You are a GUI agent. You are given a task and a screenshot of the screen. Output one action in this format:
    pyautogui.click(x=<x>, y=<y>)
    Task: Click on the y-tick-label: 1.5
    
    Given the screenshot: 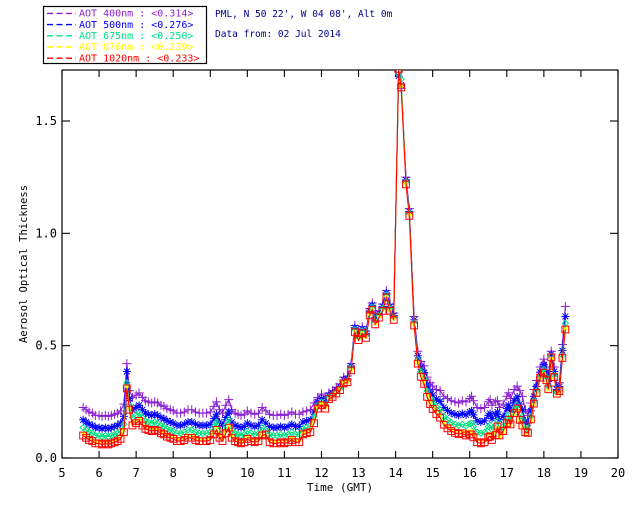 What is the action you would take?
    pyautogui.click(x=46, y=121)
    